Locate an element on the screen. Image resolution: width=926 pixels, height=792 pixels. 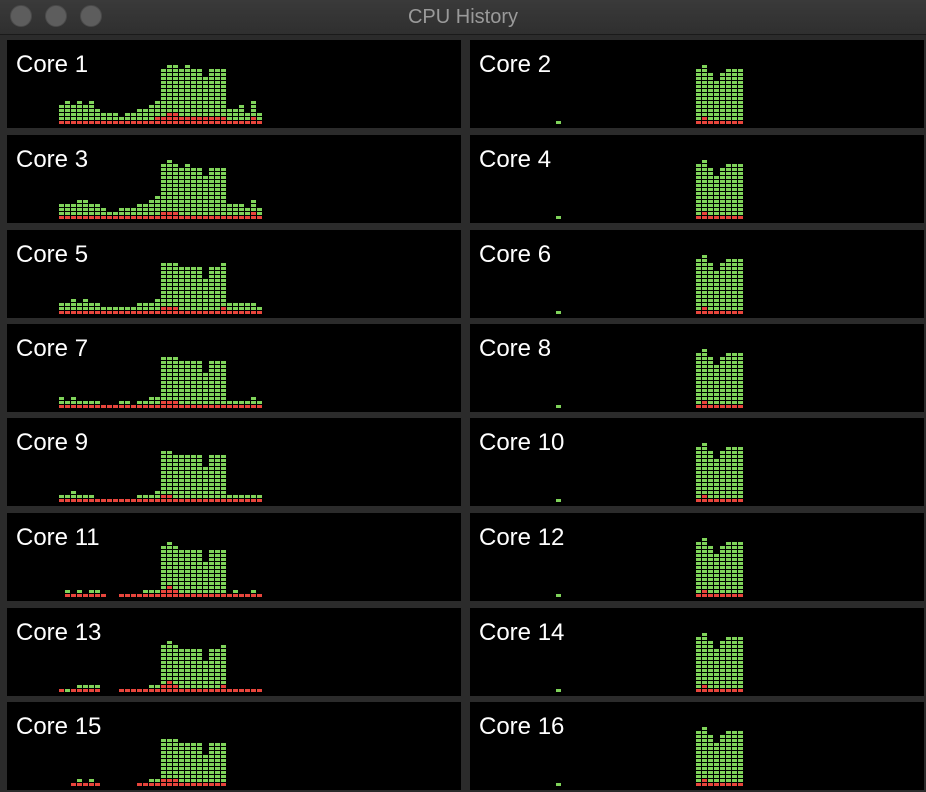
zoom-button is located at coordinates (91, 16).